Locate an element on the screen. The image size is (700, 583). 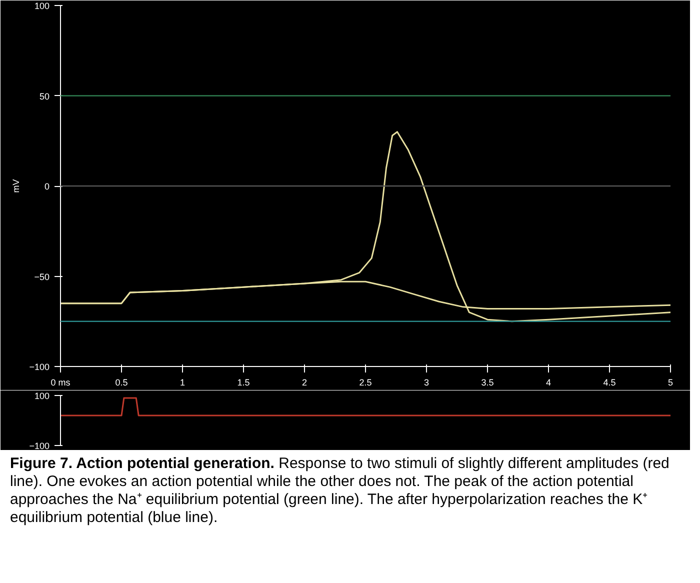
y-tick-label: 0 is located at coordinates (47, 187).